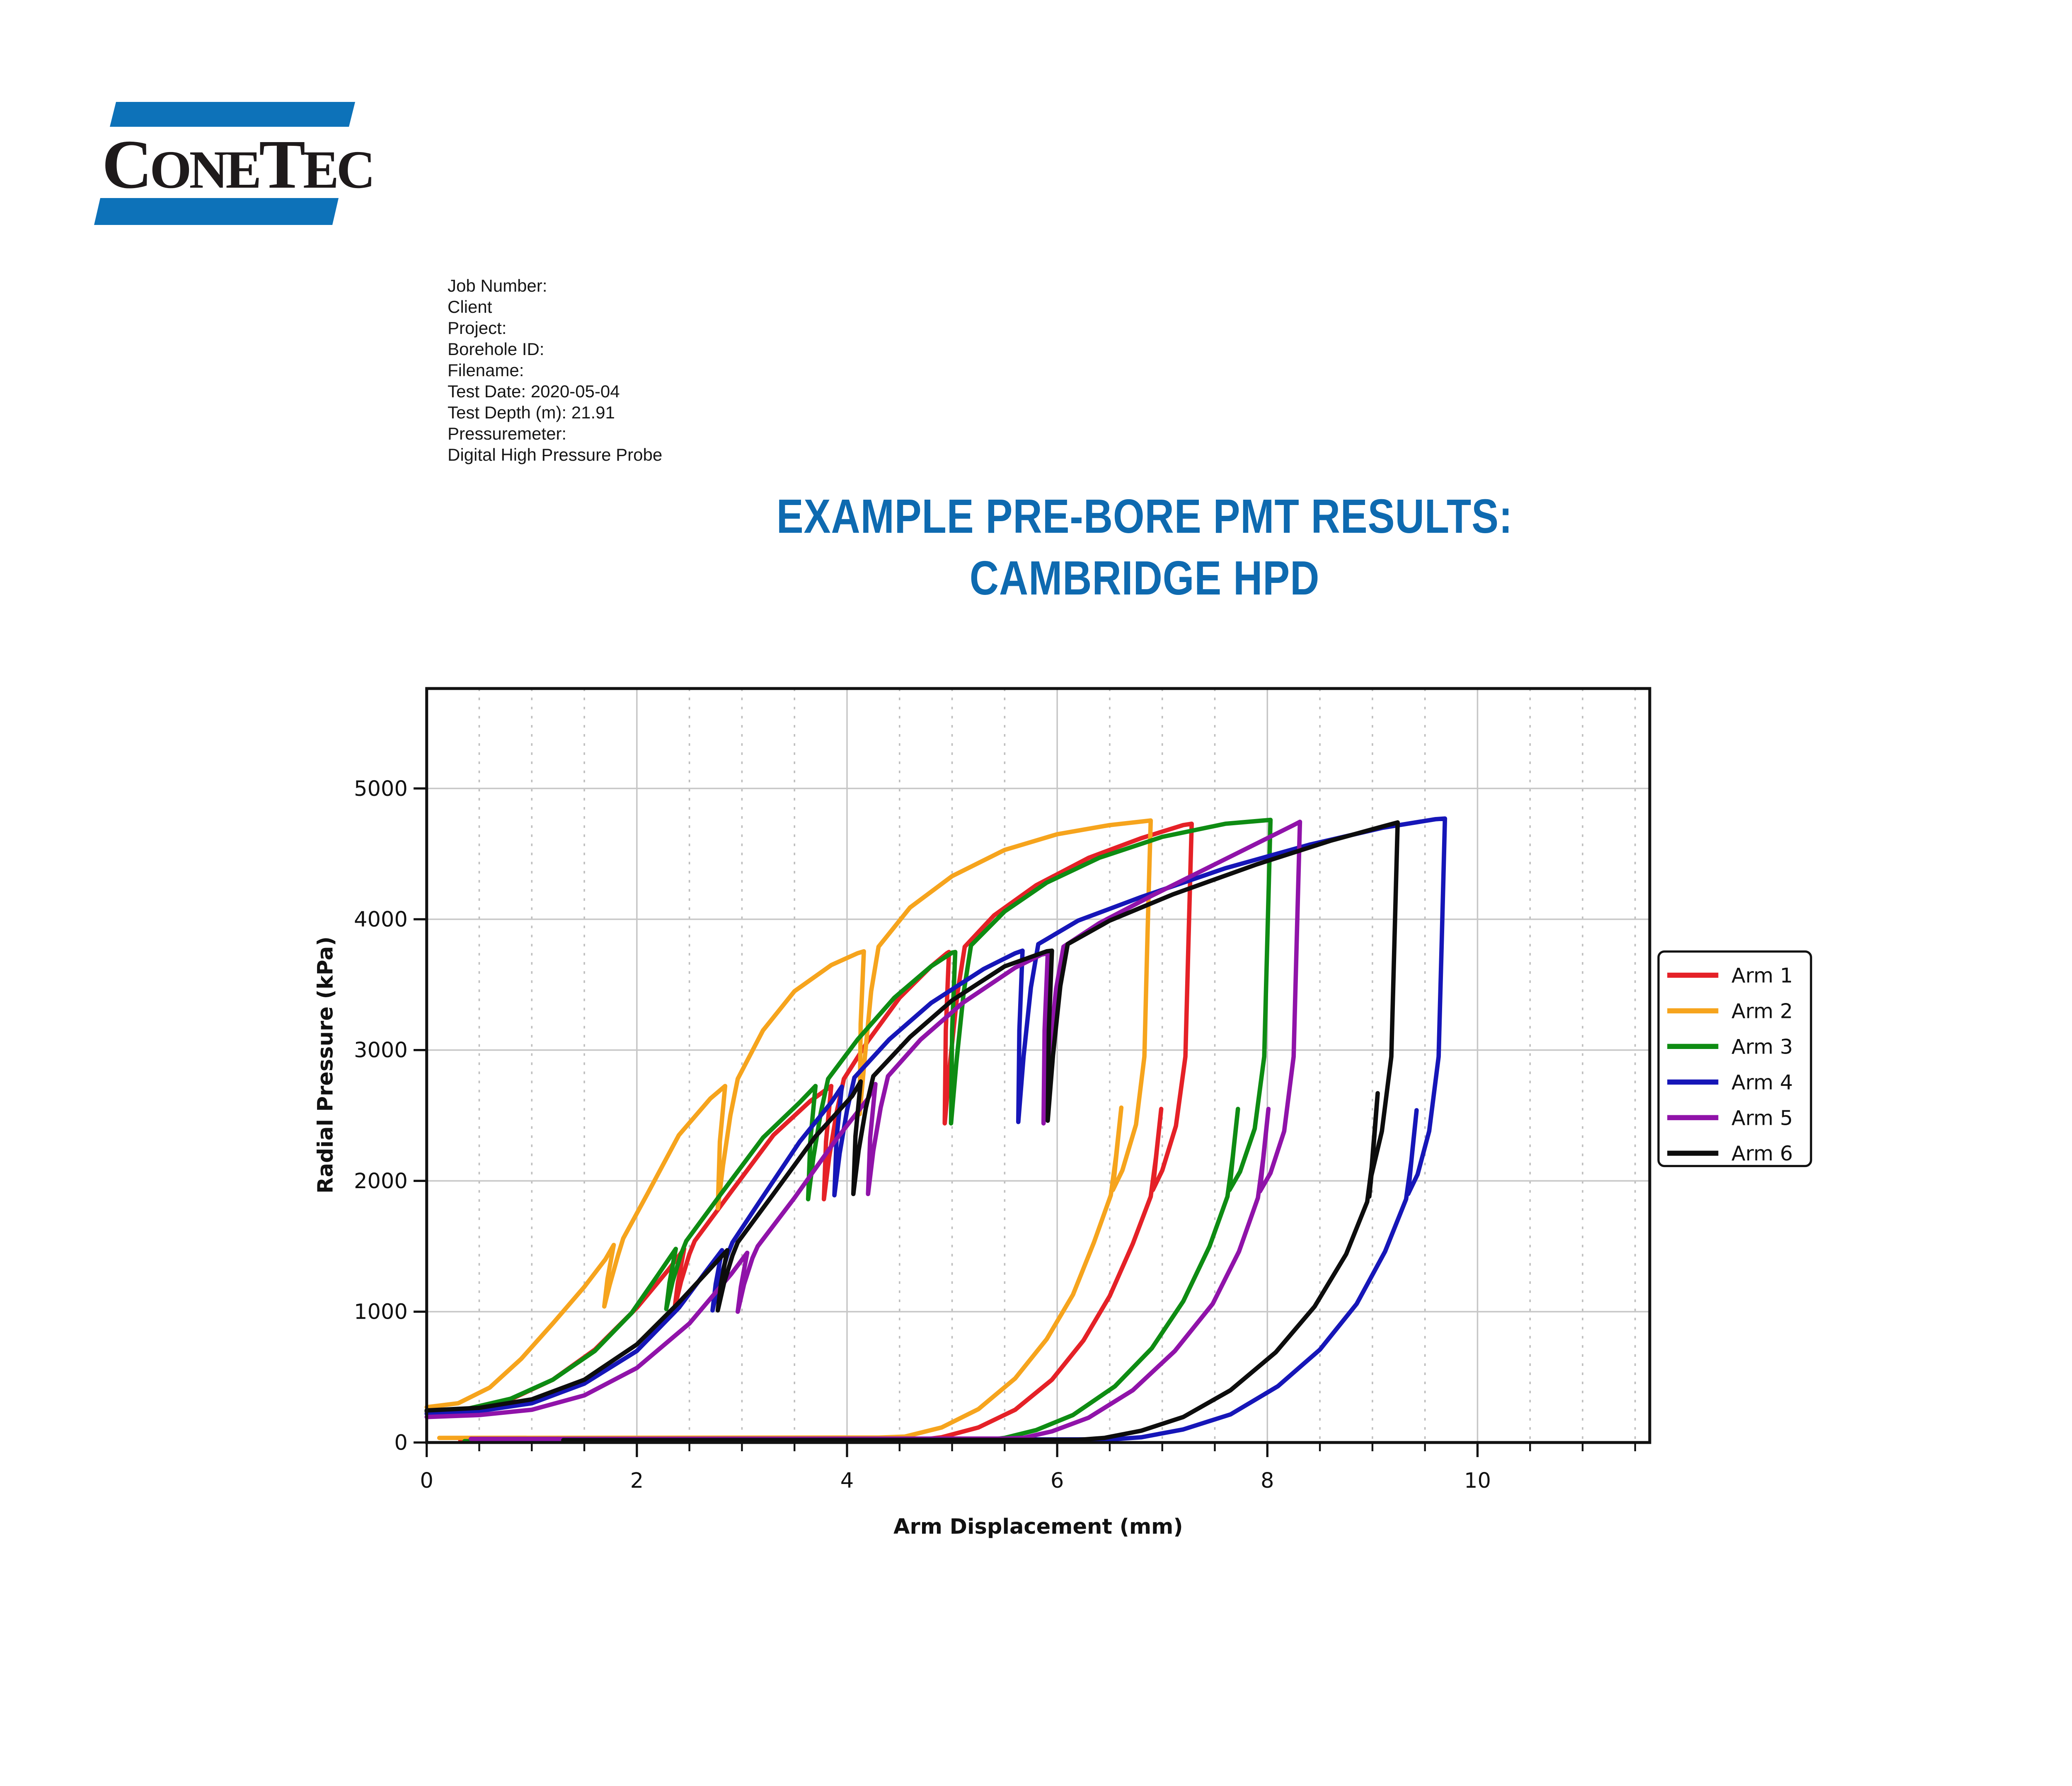  I want to click on legend-label: Arm 1, so click(1762, 976).